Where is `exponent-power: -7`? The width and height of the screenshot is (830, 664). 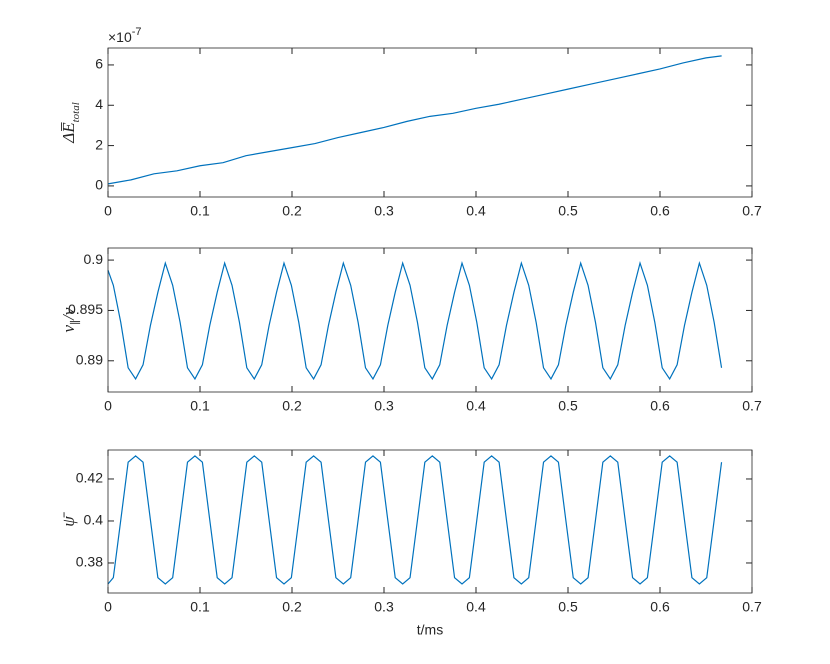 exponent-power: -7 is located at coordinates (137, 32).